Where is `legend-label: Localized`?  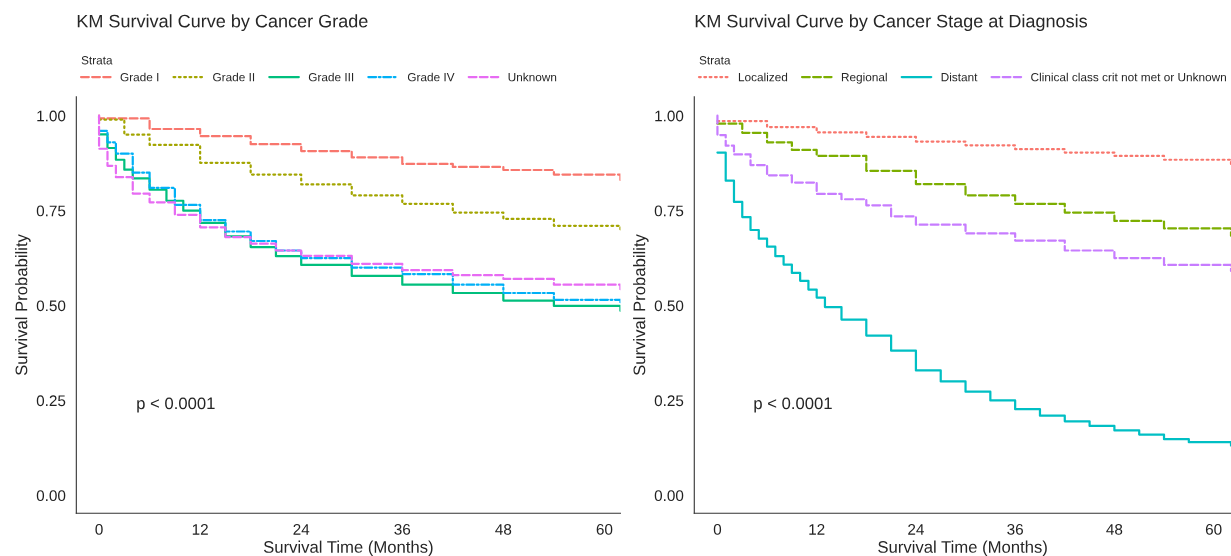 legend-label: Localized is located at coordinates (763, 77).